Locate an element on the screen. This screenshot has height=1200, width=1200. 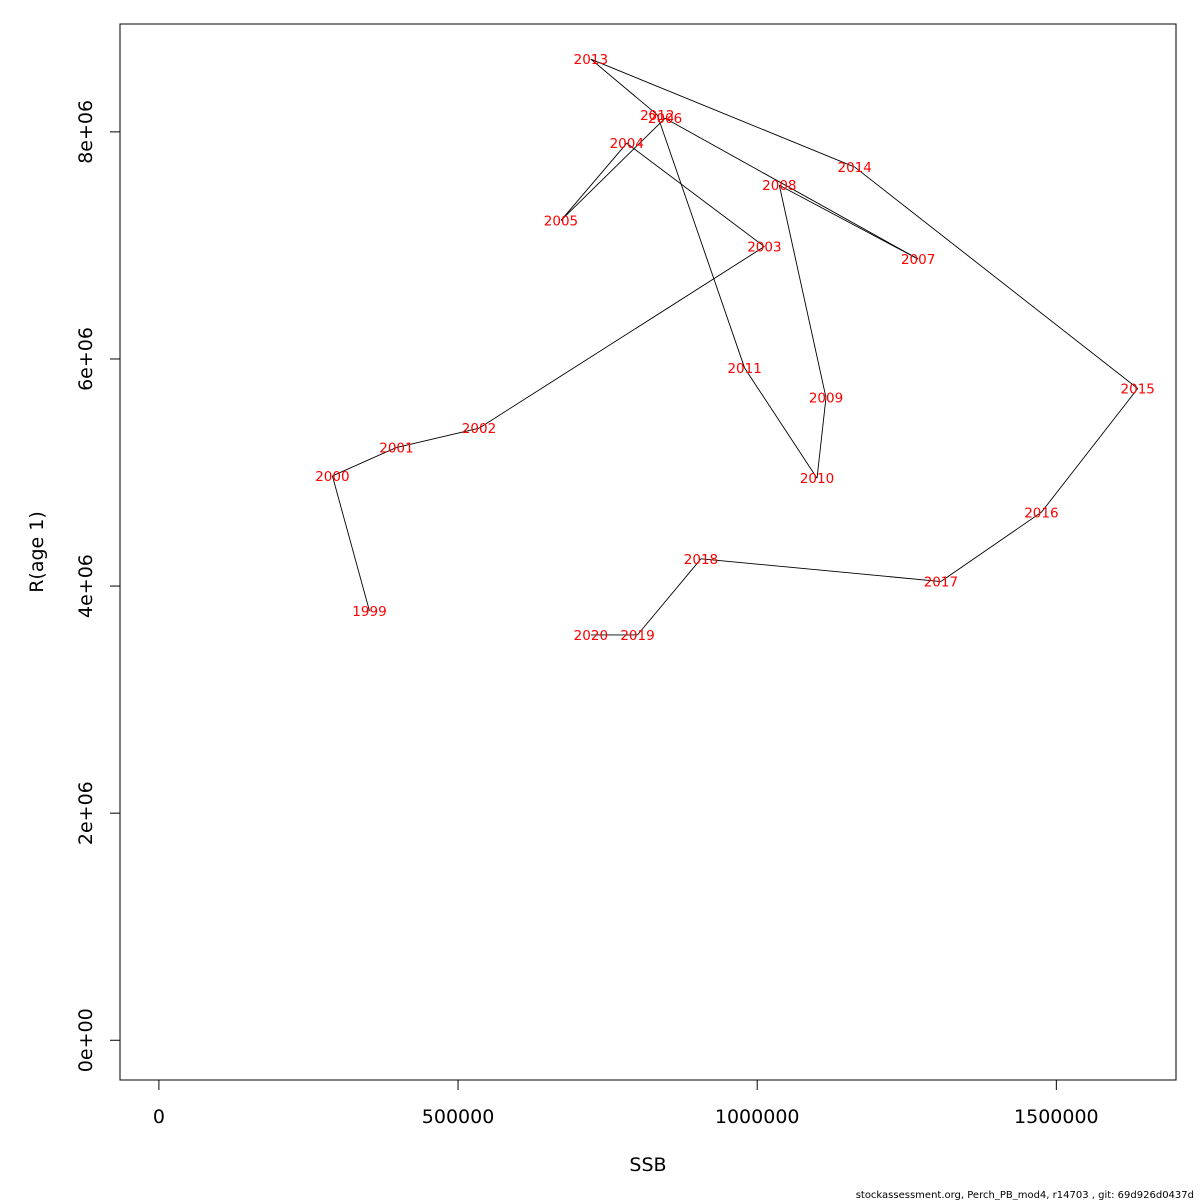
point-label: 1999 is located at coordinates (369, 612).